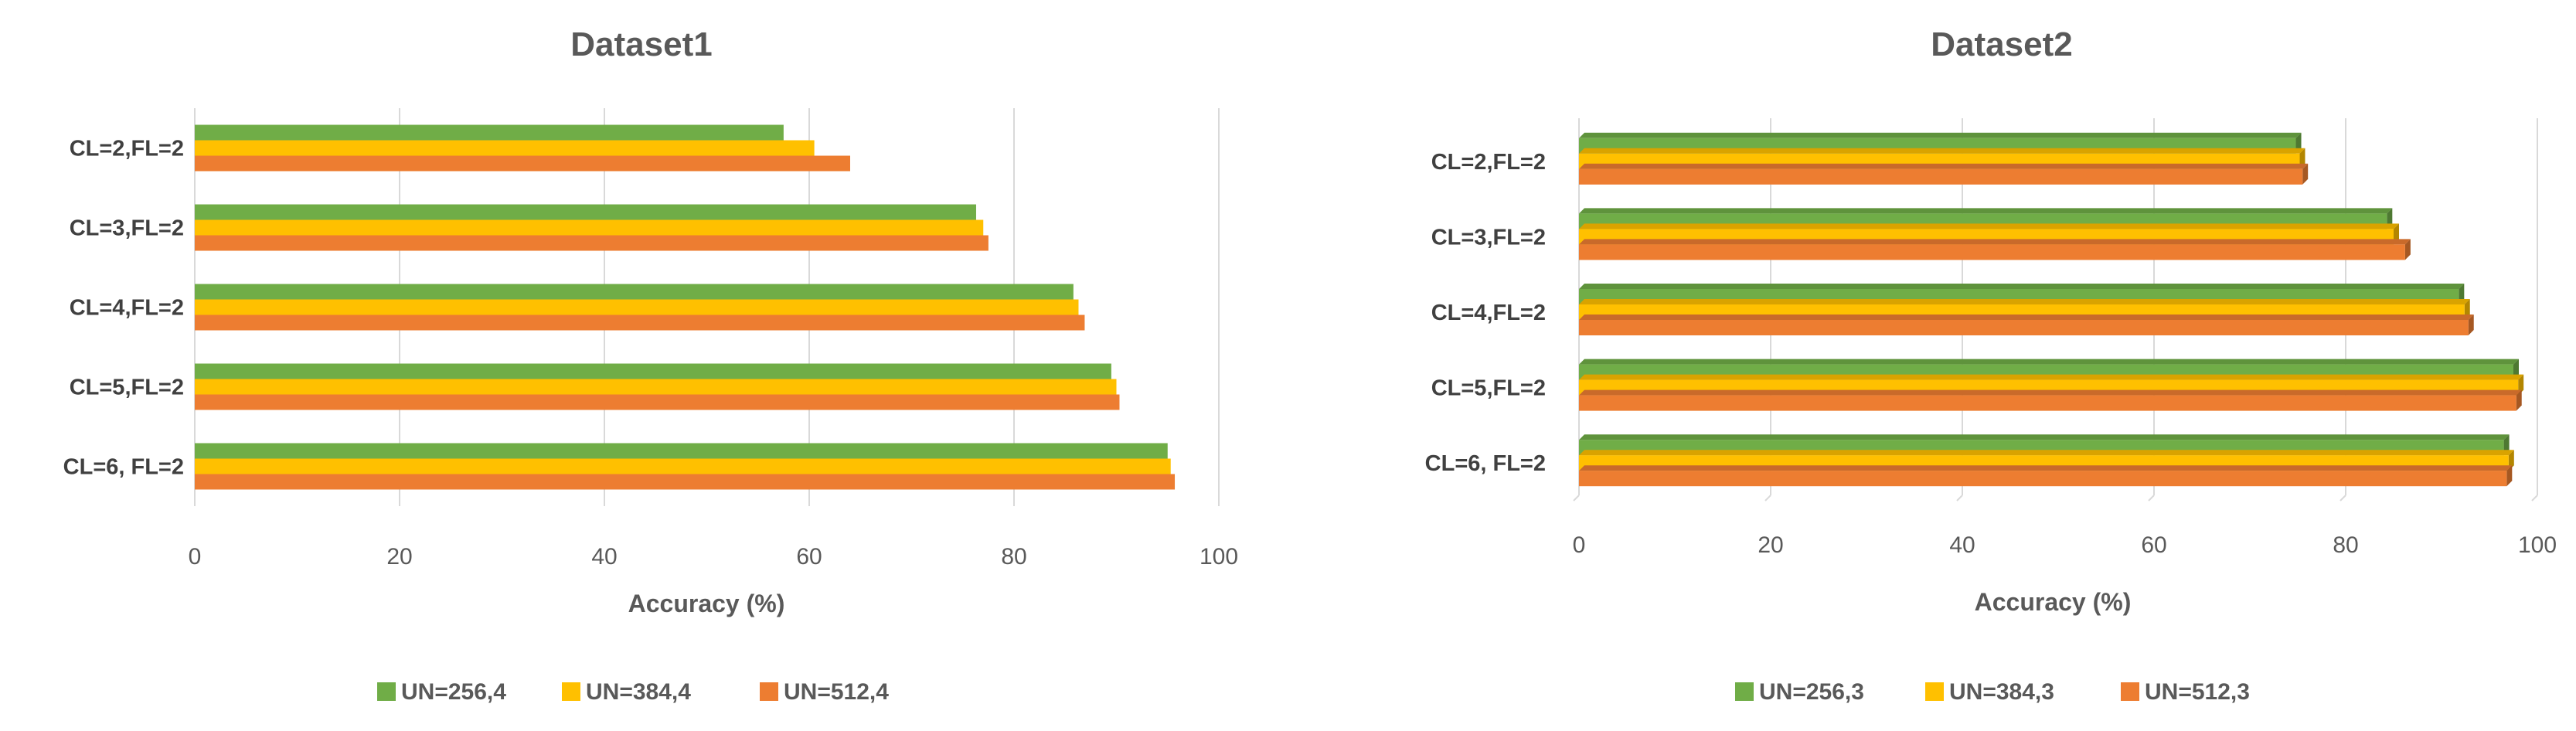 This screenshot has width=2576, height=731. Describe the element at coordinates (641, 44) in the screenshot. I see `chart-title: Dataset1` at that location.